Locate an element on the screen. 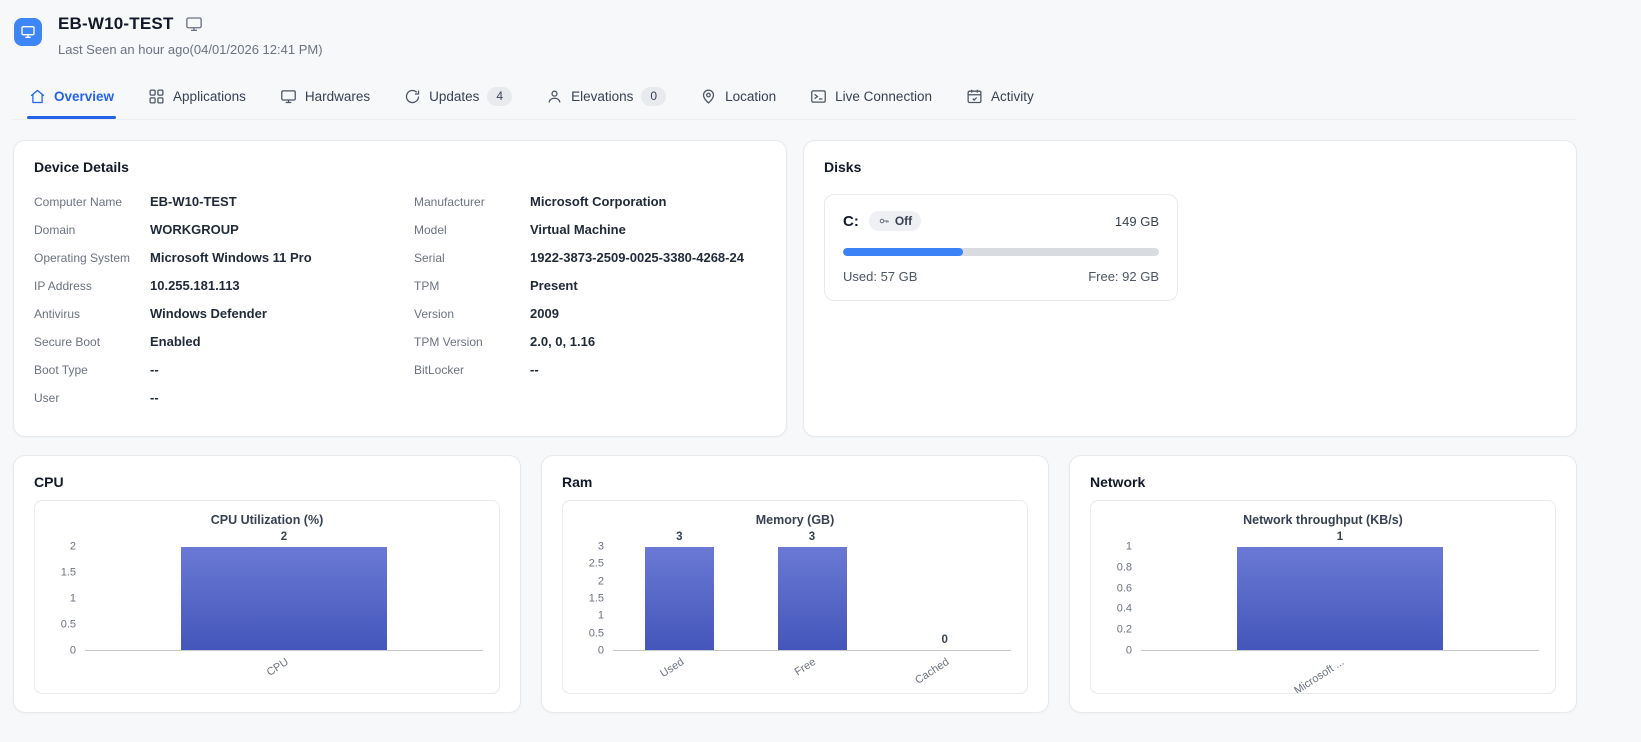  ram-card-title: Ram is located at coordinates (577, 482).